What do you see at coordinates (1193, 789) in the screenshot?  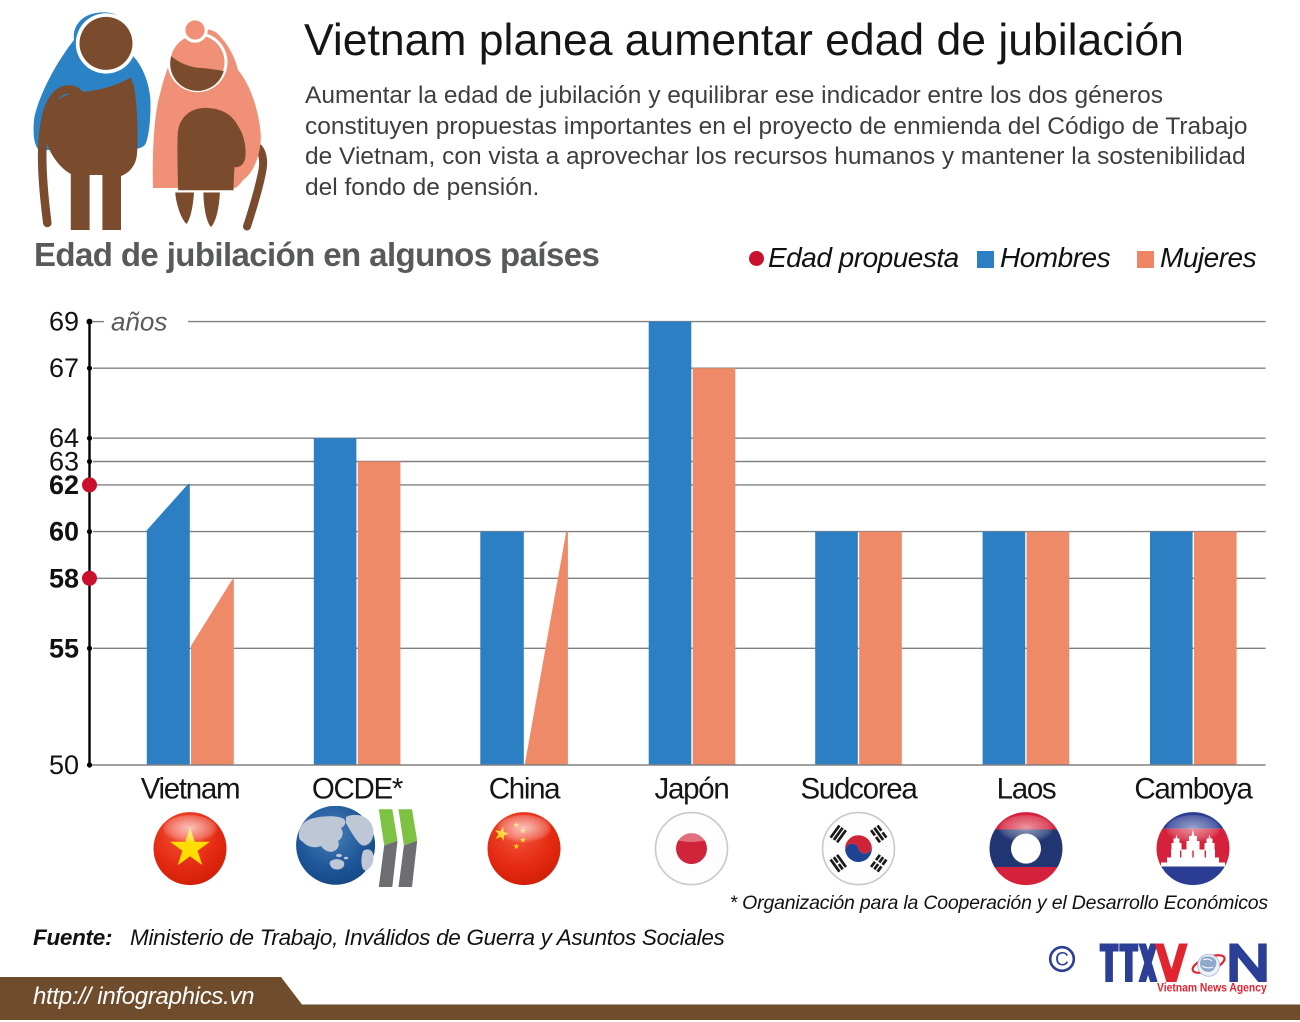 I see `svg-text: Camboya` at bounding box center [1193, 789].